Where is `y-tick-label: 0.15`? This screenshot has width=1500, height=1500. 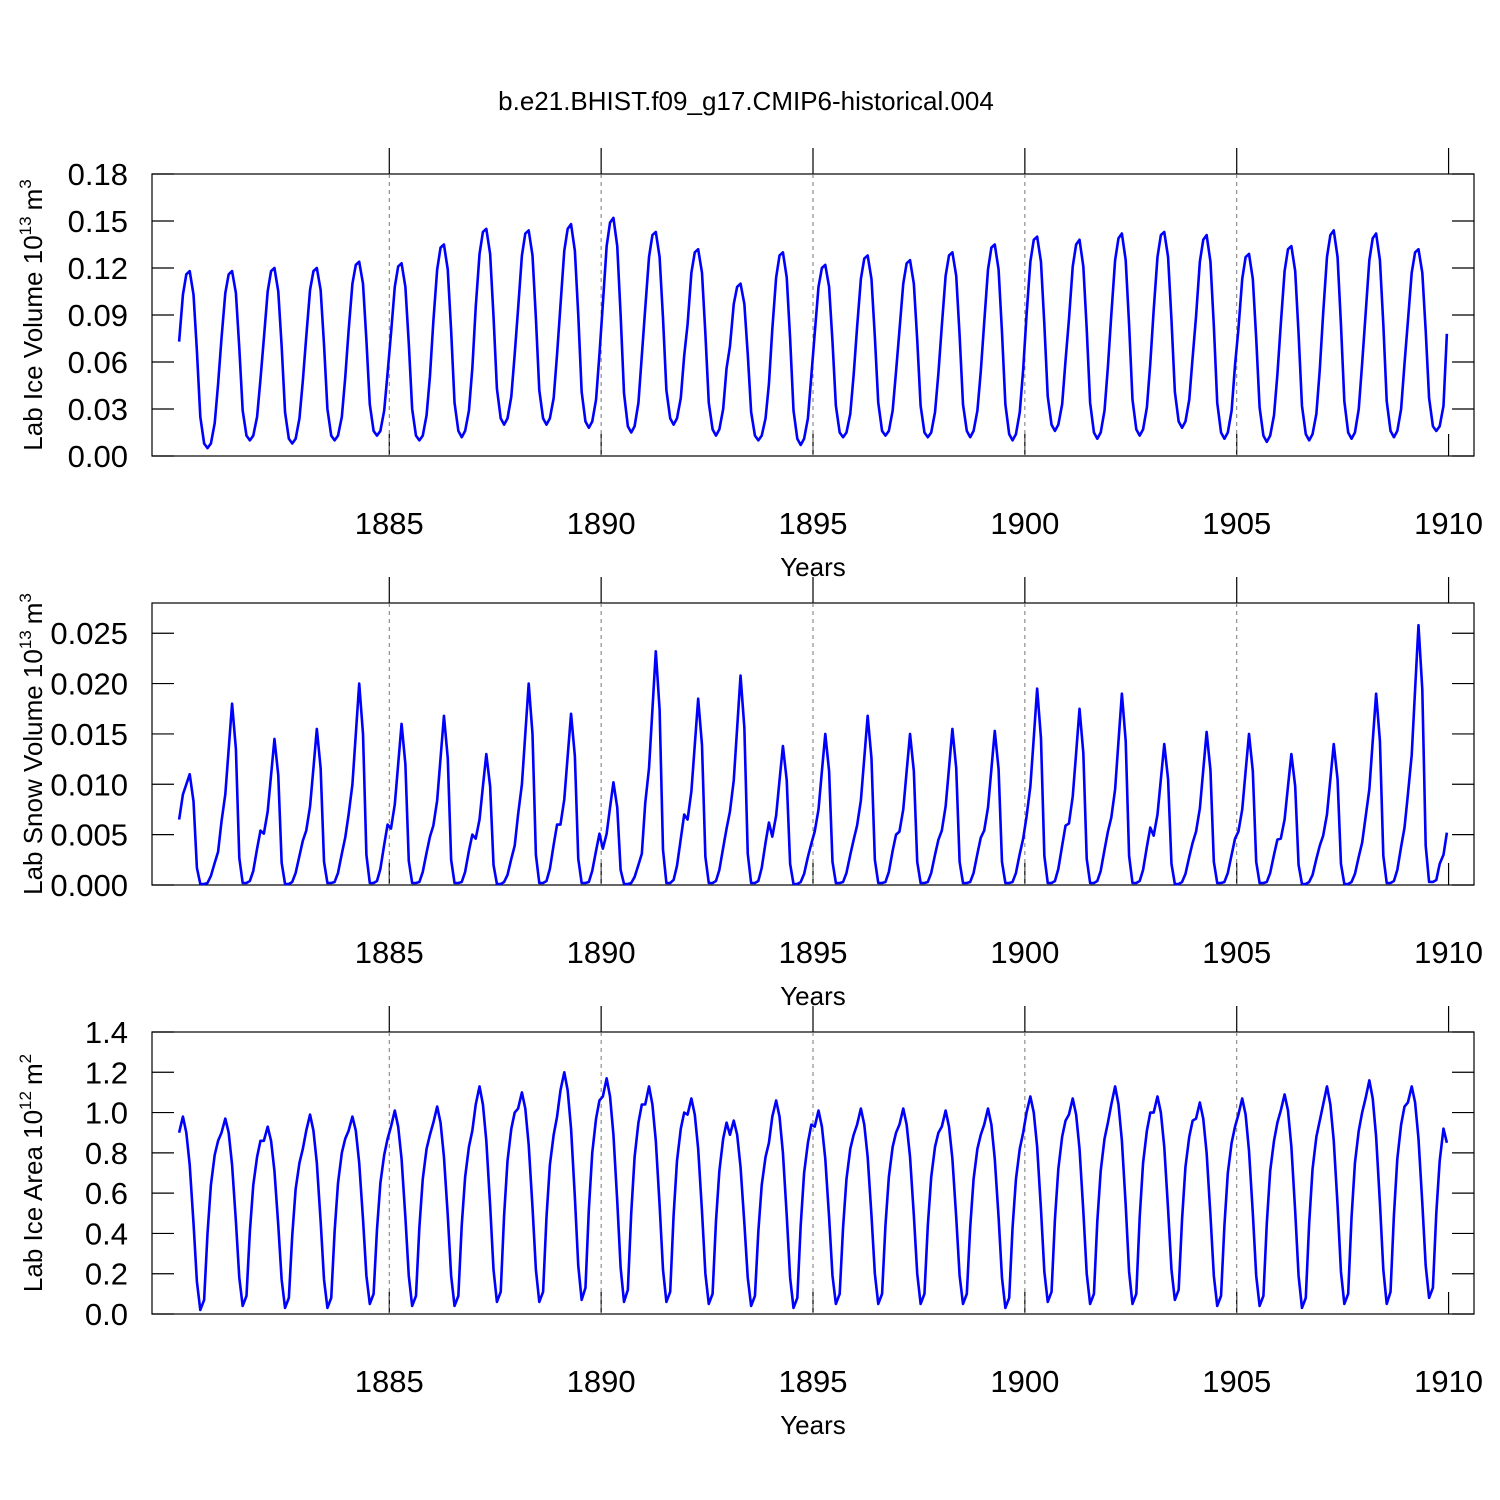
y-tick-label: 0.15 is located at coordinates (98, 221).